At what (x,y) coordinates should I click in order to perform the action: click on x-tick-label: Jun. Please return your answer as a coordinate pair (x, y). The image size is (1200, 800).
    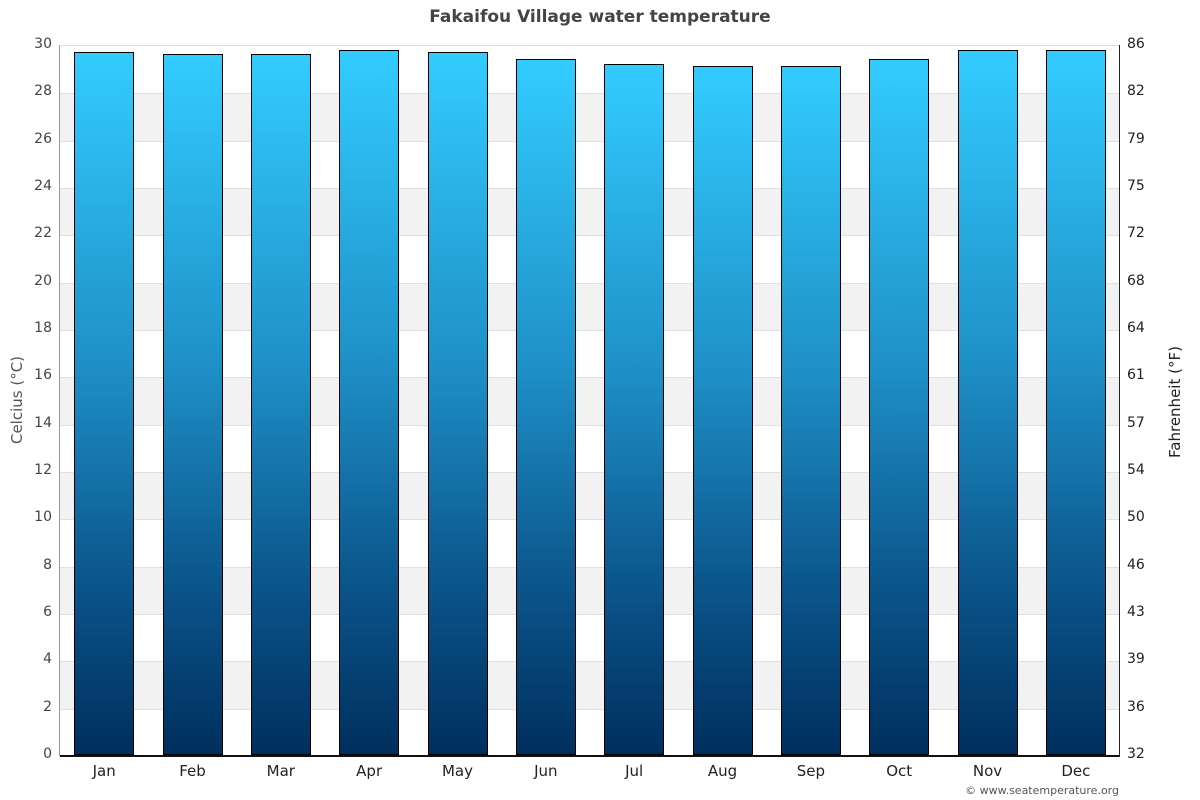
    Looking at the image, I should click on (546, 771).